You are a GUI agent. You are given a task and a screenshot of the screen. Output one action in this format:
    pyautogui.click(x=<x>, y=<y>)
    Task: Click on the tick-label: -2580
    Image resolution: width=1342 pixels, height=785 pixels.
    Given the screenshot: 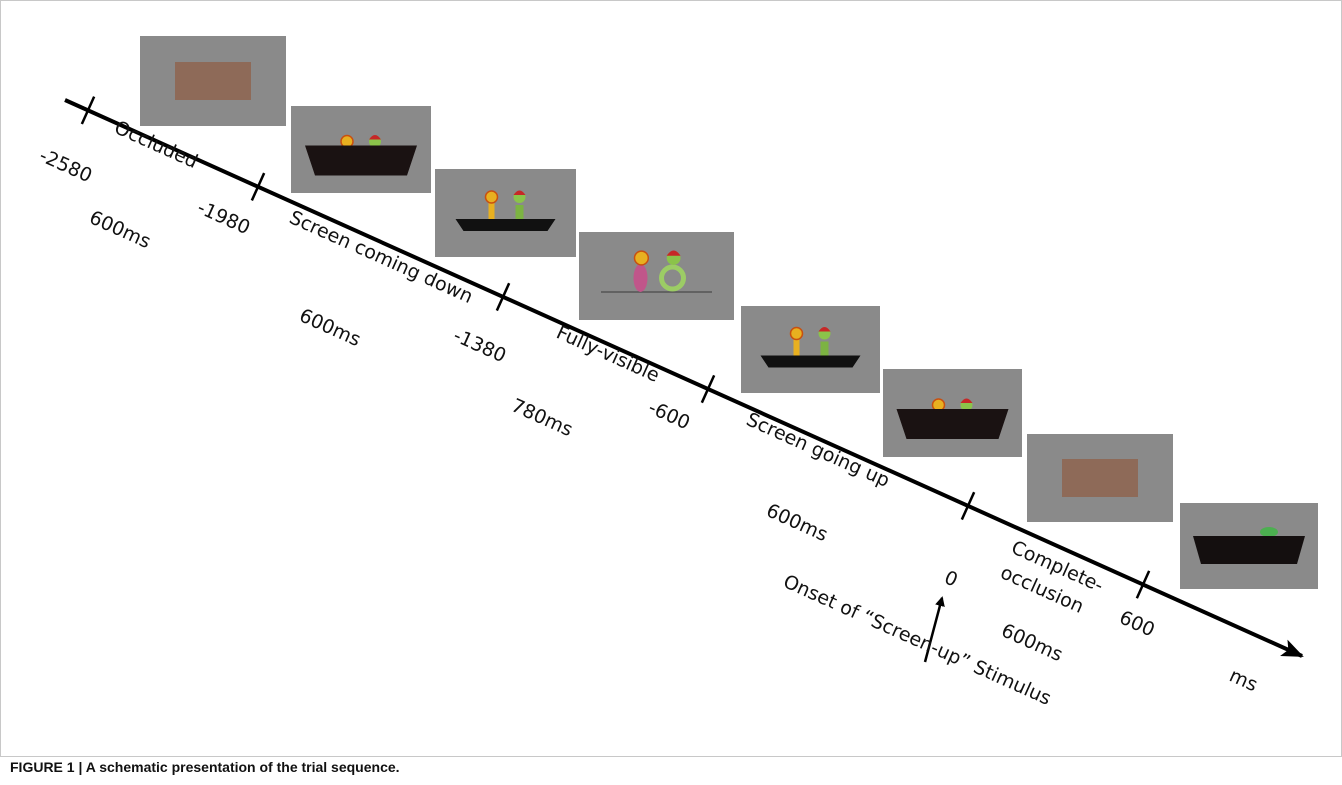 What is the action you would take?
    pyautogui.click(x=65, y=165)
    